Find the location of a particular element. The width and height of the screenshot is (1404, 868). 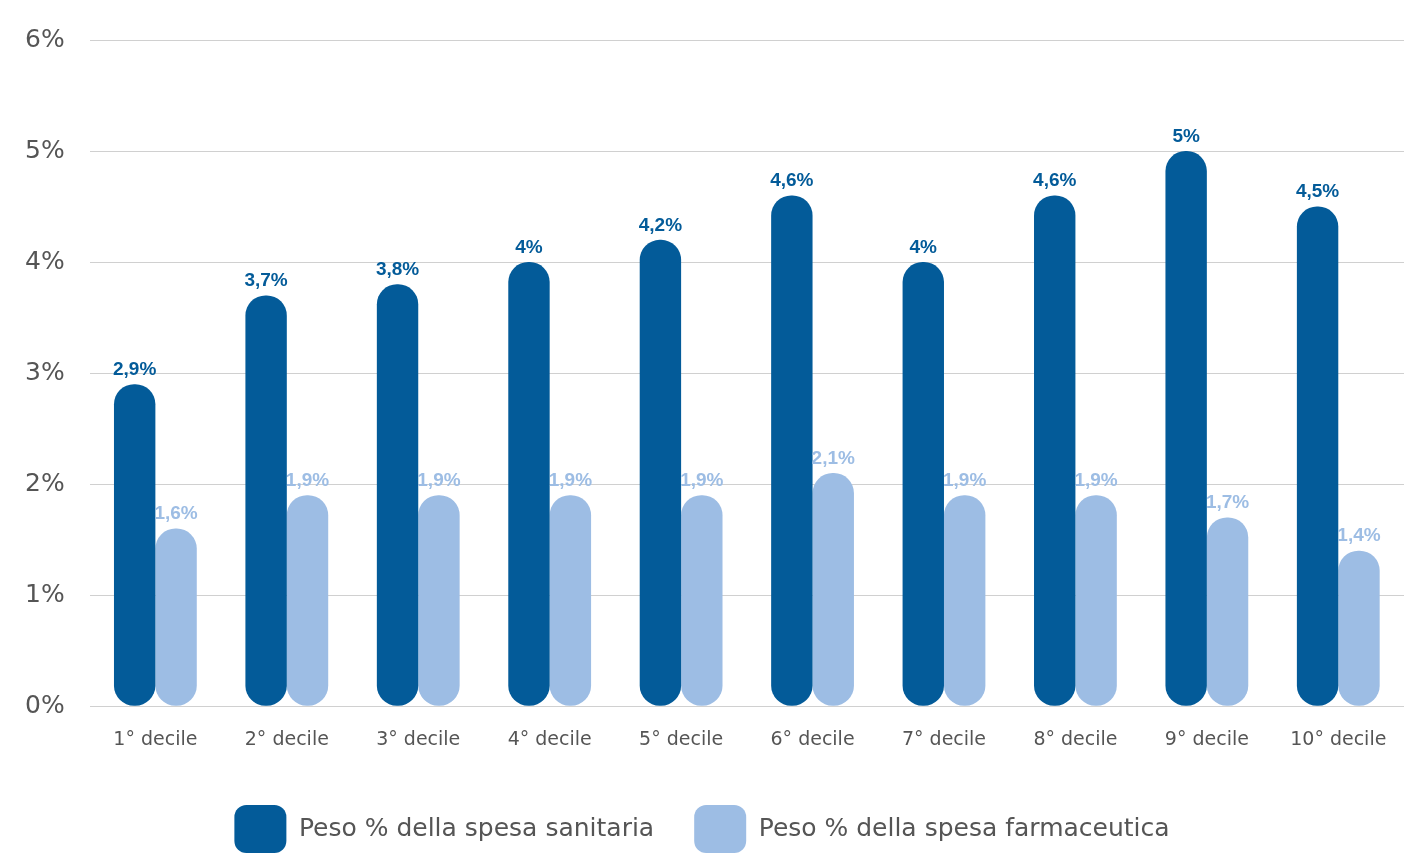

y-tick-label: 5% is located at coordinates (44, 149).